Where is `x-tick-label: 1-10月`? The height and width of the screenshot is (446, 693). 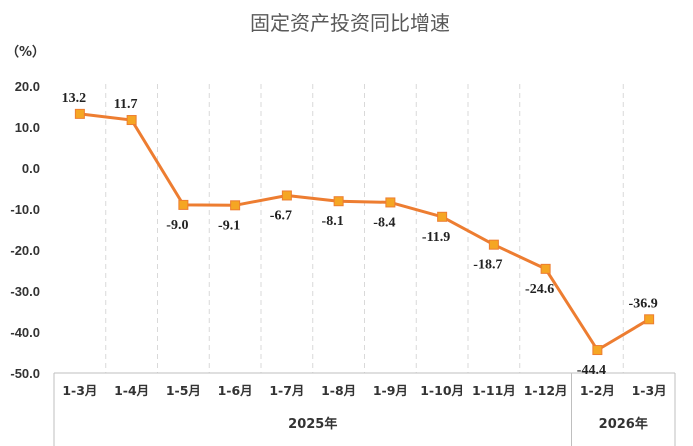
x-tick-label: 1-10月 is located at coordinates (442, 390).